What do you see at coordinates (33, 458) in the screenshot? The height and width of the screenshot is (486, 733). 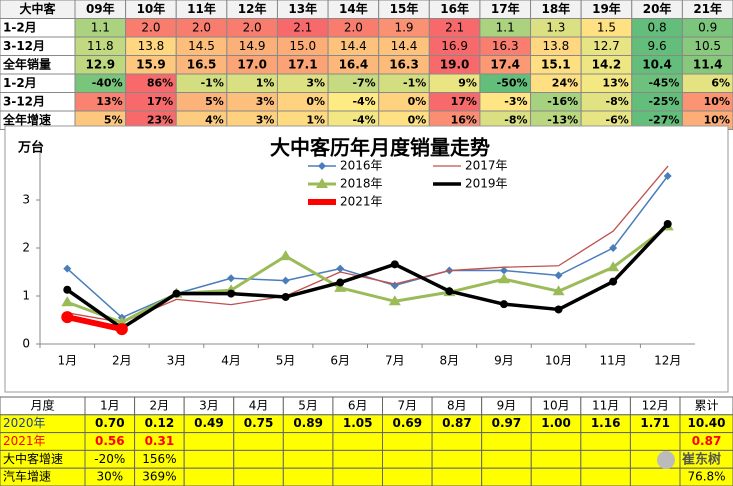 I see `row-label: 大中客增速` at bounding box center [33, 458].